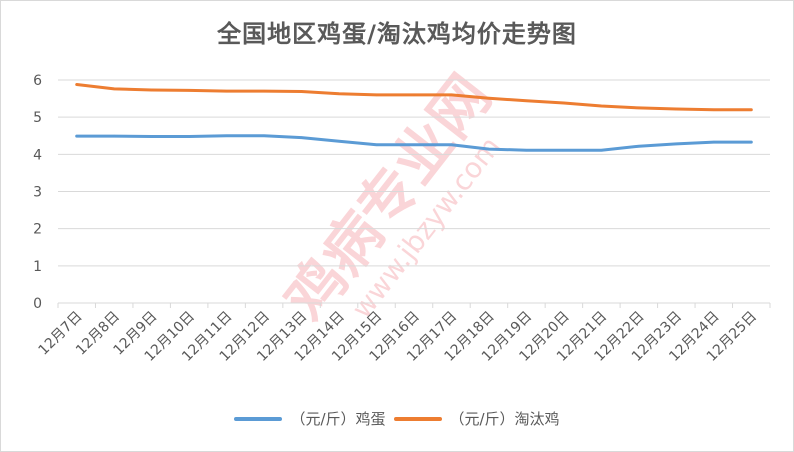 The height and width of the screenshot is (452, 794). Describe the element at coordinates (504, 419) in the screenshot. I see `legend-label-culled-hen: （元/斤）淘汰鸡` at that location.